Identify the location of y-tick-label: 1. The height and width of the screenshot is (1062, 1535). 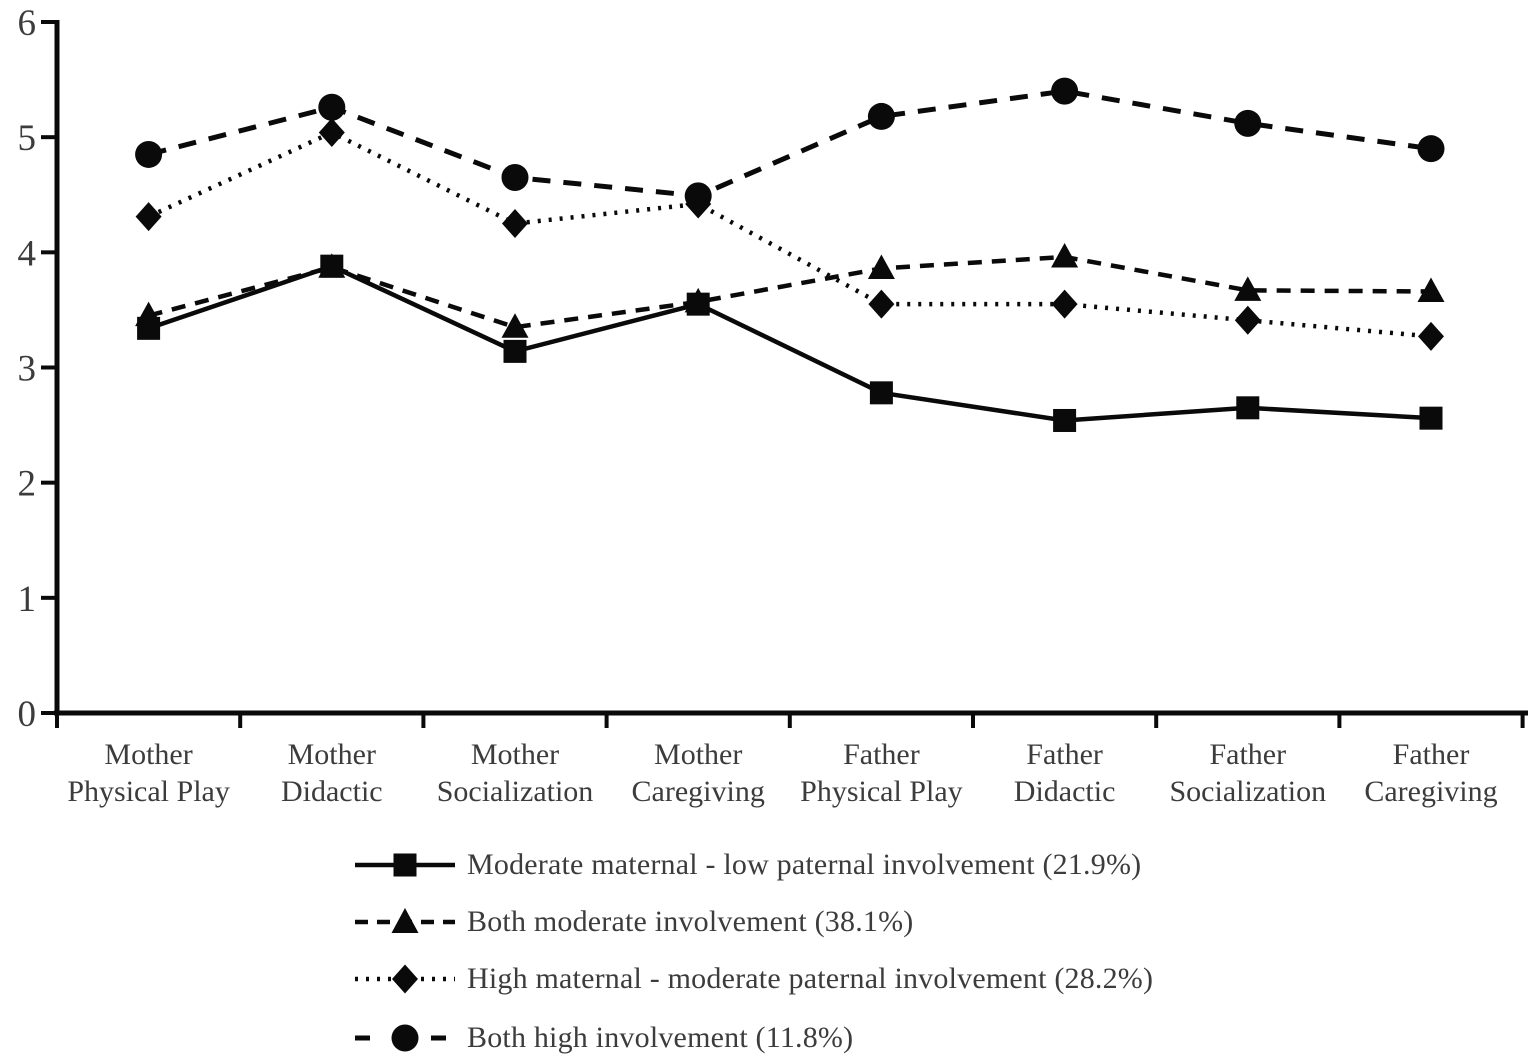
(27, 599).